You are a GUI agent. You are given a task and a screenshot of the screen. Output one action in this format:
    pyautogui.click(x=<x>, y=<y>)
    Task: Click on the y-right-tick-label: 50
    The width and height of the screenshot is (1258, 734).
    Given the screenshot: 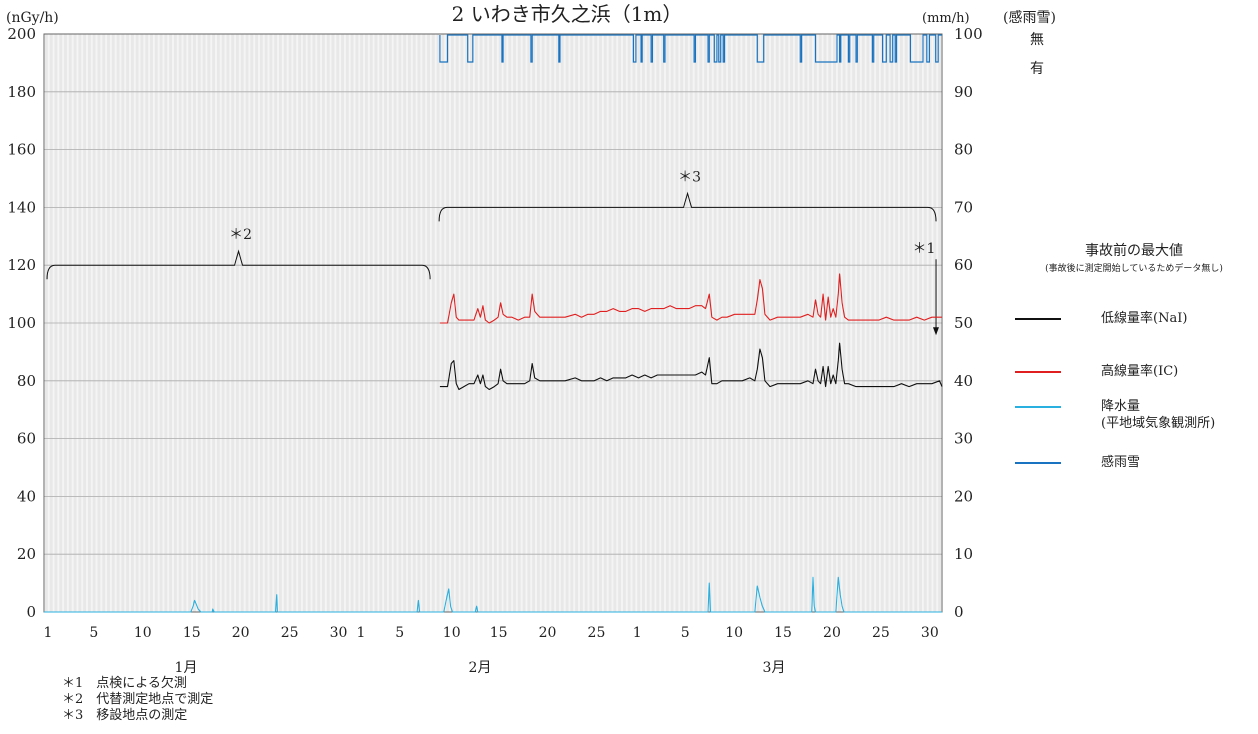 What is the action you would take?
    pyautogui.click(x=963, y=323)
    